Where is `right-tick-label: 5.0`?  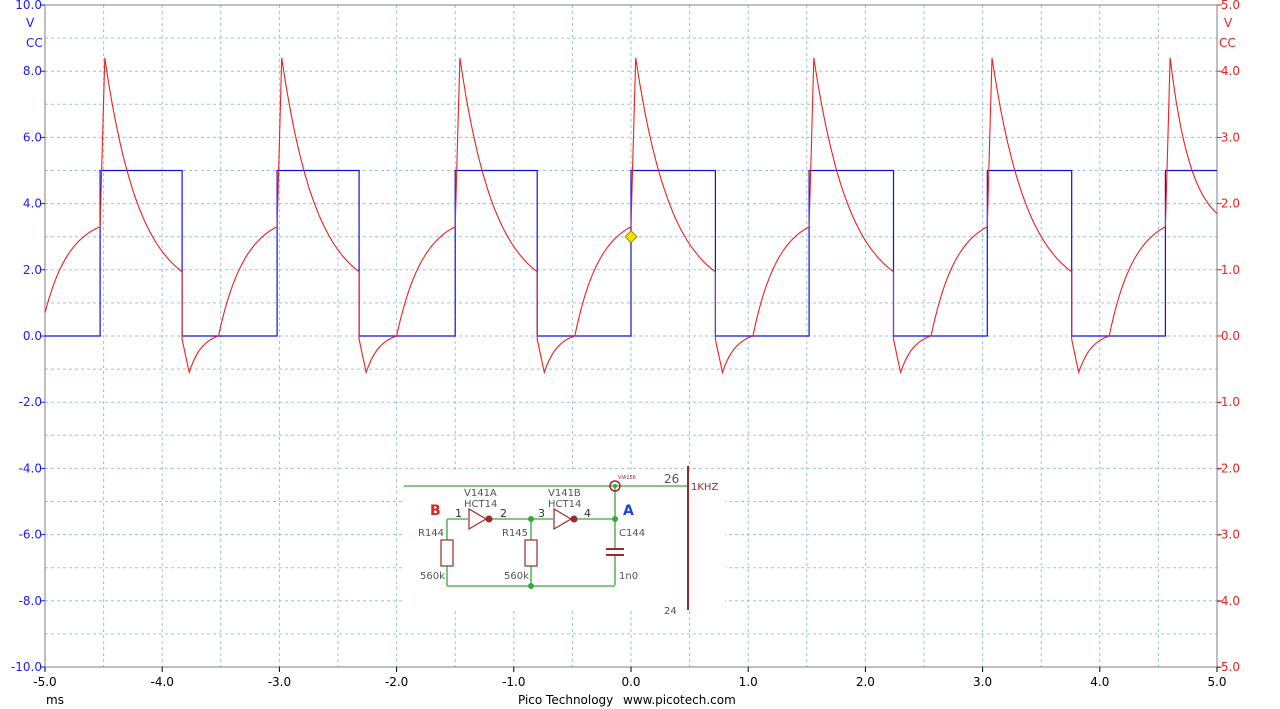
right-tick-label: 5.0 is located at coordinates (1230, 6).